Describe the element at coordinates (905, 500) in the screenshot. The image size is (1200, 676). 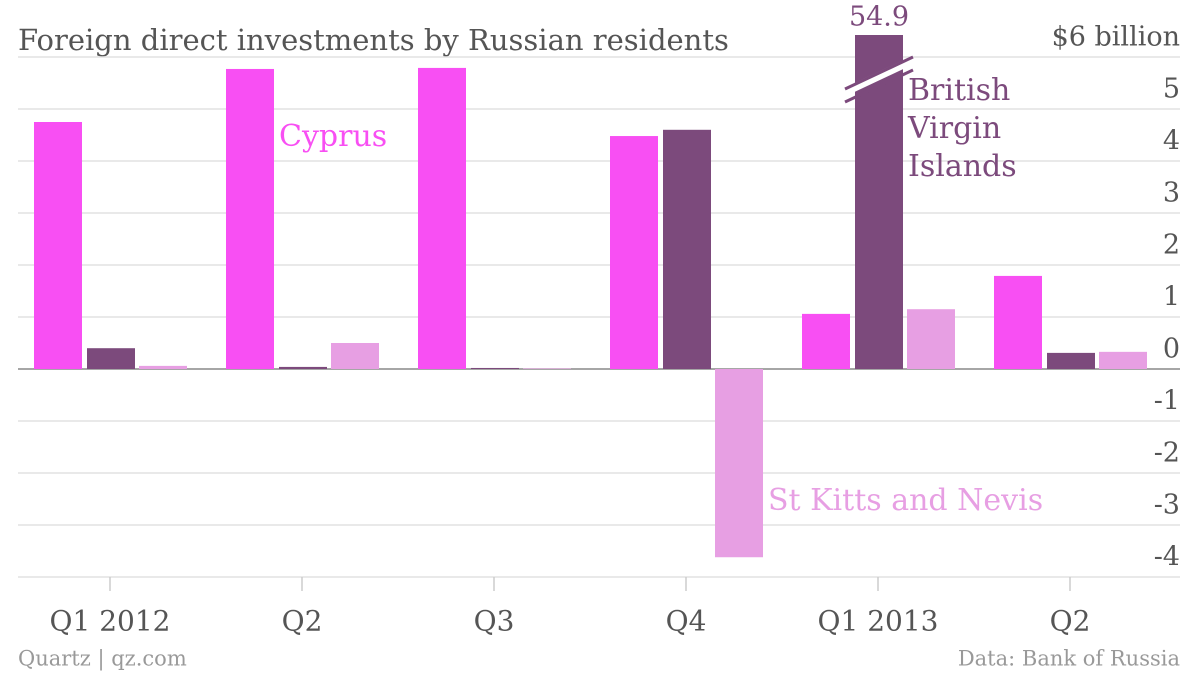
I see `legend-label: St Kitts and Nevis` at that location.